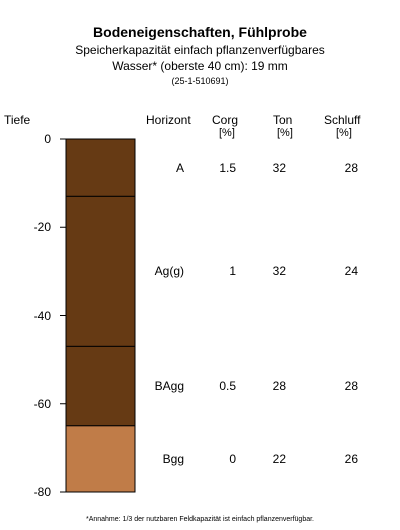  I want to click on schluff-cell-4: 26, so click(351, 458).